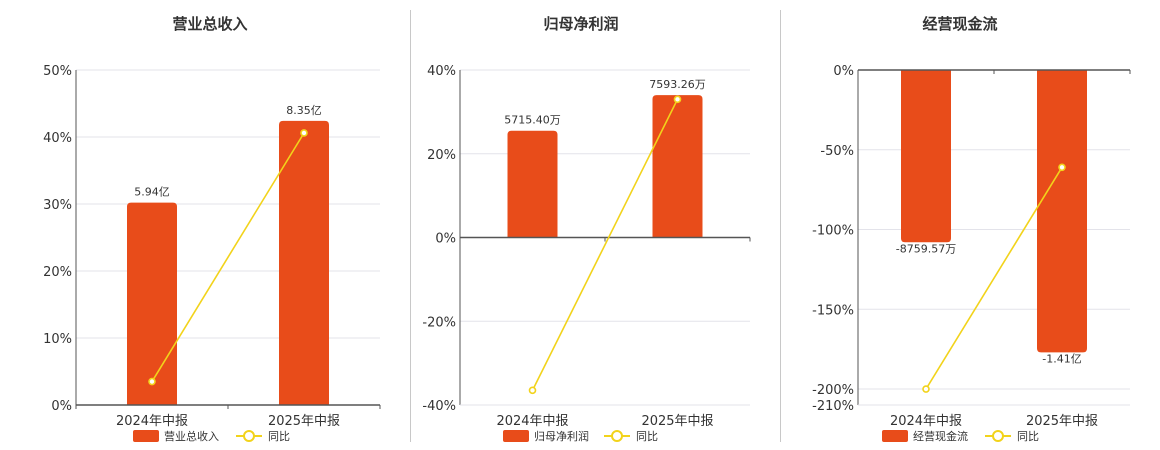  Describe the element at coordinates (57, 339) in the screenshot. I see `y-tick-label: 10%` at that location.